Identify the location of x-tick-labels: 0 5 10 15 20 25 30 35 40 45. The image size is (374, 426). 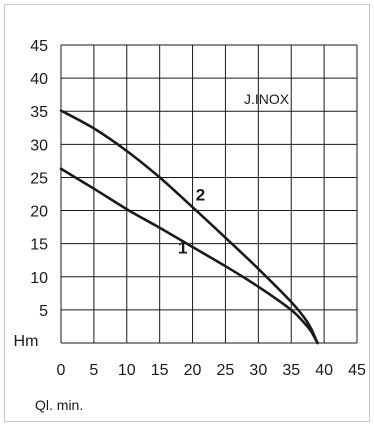
(211, 370).